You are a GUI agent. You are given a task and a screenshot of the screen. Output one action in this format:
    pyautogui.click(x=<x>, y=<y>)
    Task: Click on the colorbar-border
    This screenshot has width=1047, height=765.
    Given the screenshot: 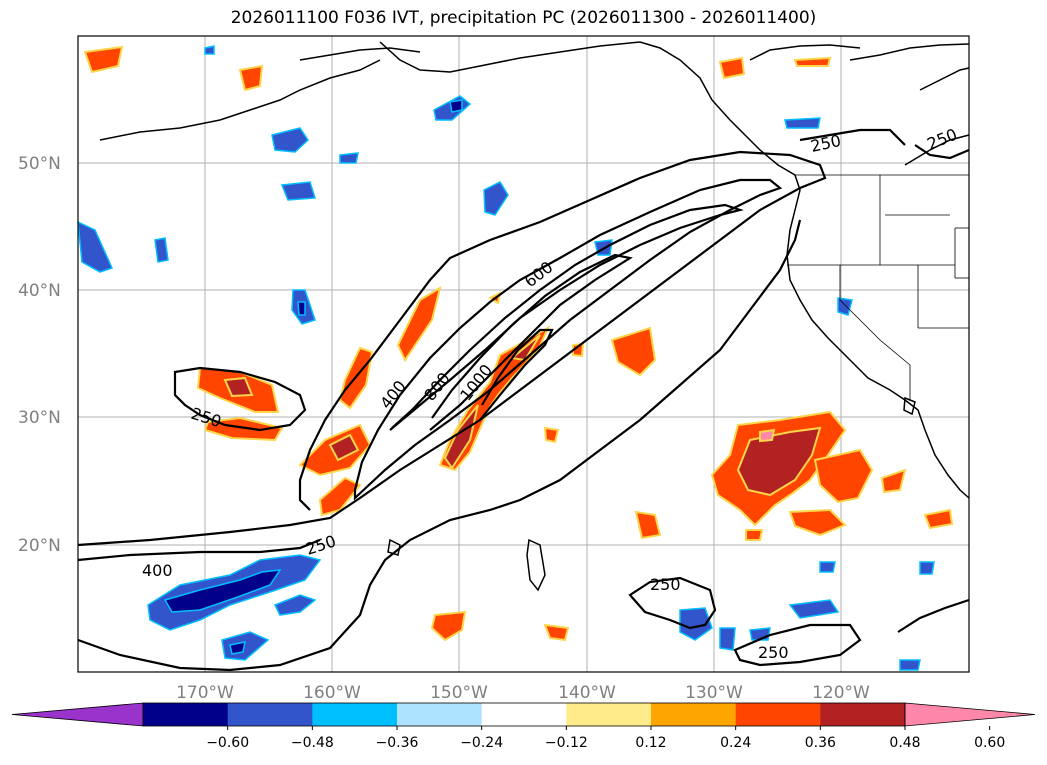 What is the action you would take?
    pyautogui.click(x=524, y=714)
    